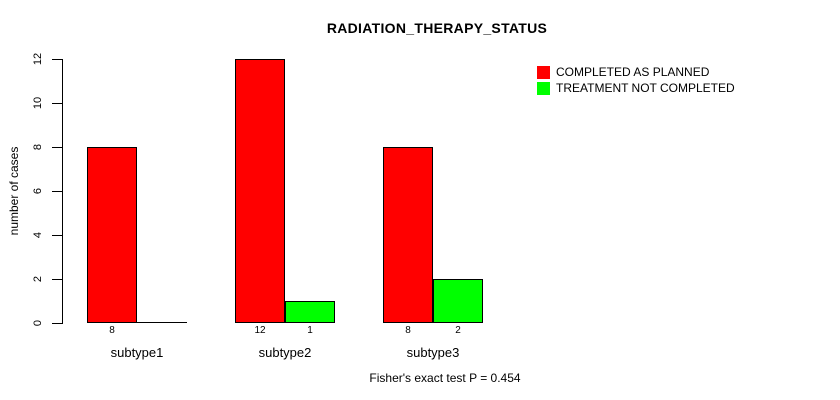  I want to click on legend-item: TREATMENT NOT COMPLETED, so click(636, 88).